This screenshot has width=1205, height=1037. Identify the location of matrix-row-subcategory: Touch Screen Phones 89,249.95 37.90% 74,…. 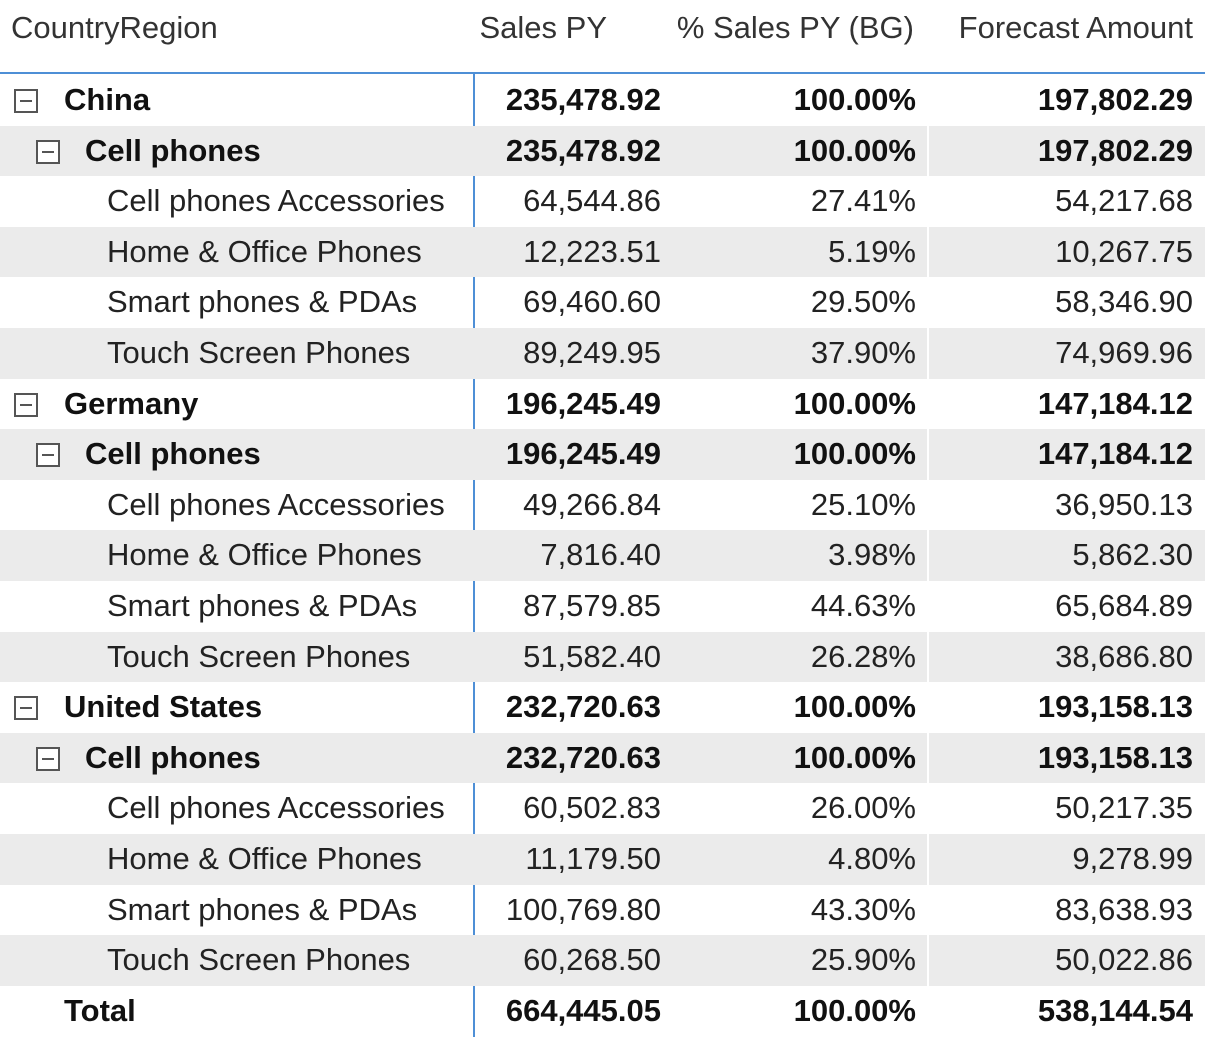
(602, 353).